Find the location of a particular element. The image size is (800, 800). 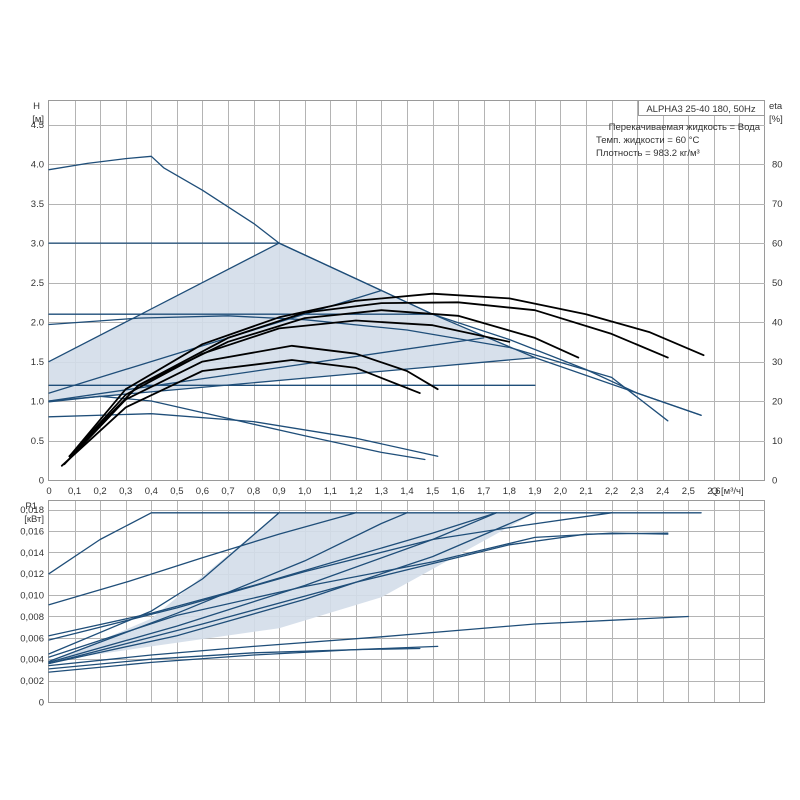

eta-tick-label: 50 is located at coordinates (777, 283).